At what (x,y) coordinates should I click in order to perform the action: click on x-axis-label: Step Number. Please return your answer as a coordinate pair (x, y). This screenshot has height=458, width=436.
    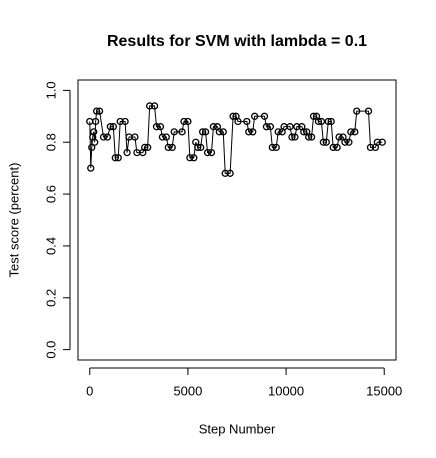
    Looking at the image, I should click on (237, 428).